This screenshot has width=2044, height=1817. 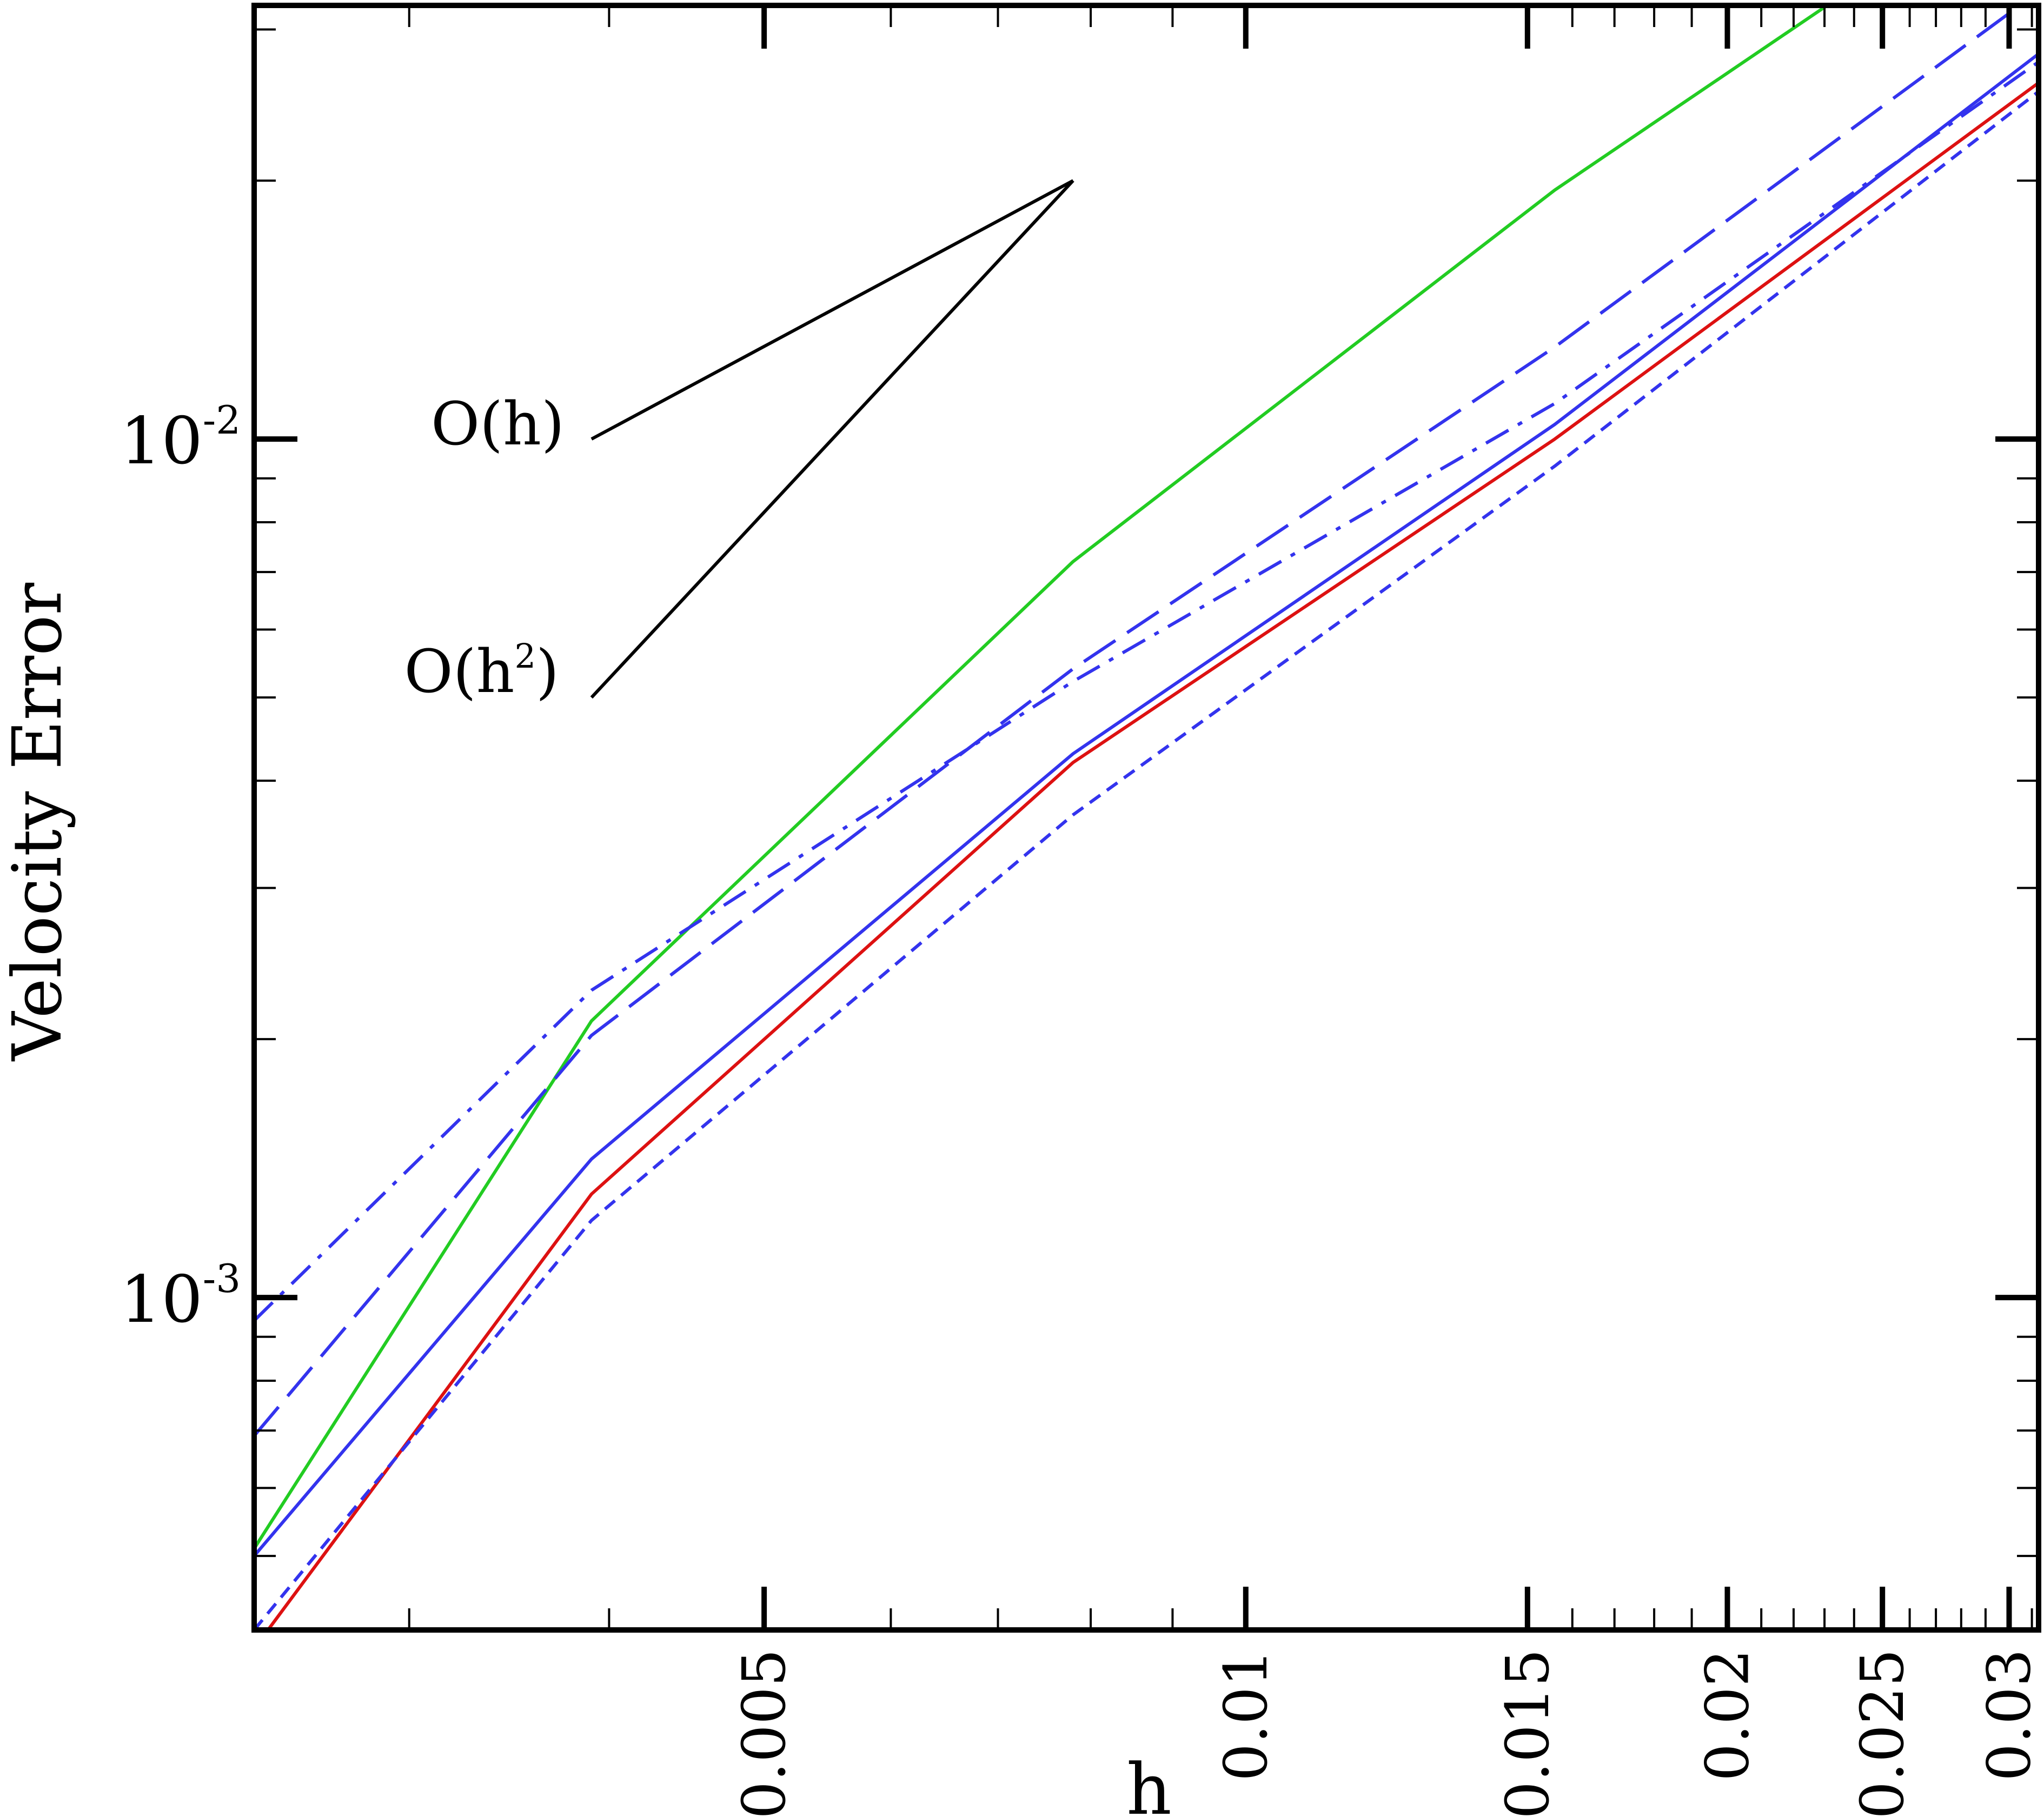 What do you see at coordinates (1727, 1715) in the screenshot?
I see `x-tick-label: 0.02` at bounding box center [1727, 1715].